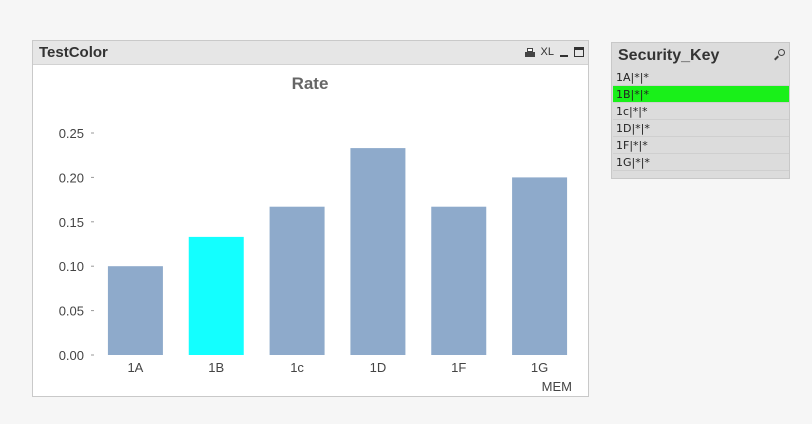  I want to click on listbox-header: Security_Key, so click(700, 55).